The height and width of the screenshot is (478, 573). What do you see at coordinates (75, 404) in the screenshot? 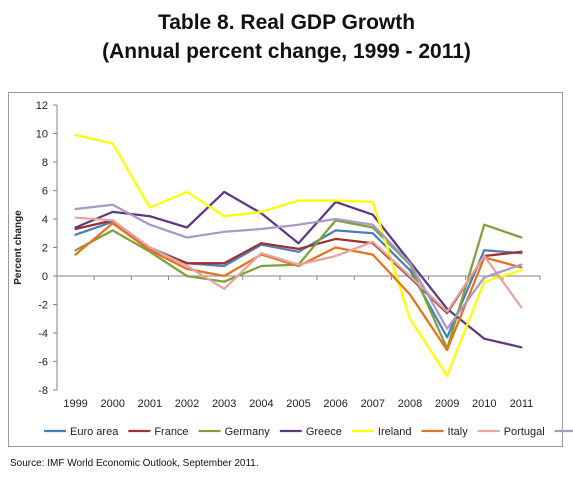
I see `x-tick-label: 1999` at bounding box center [75, 404].